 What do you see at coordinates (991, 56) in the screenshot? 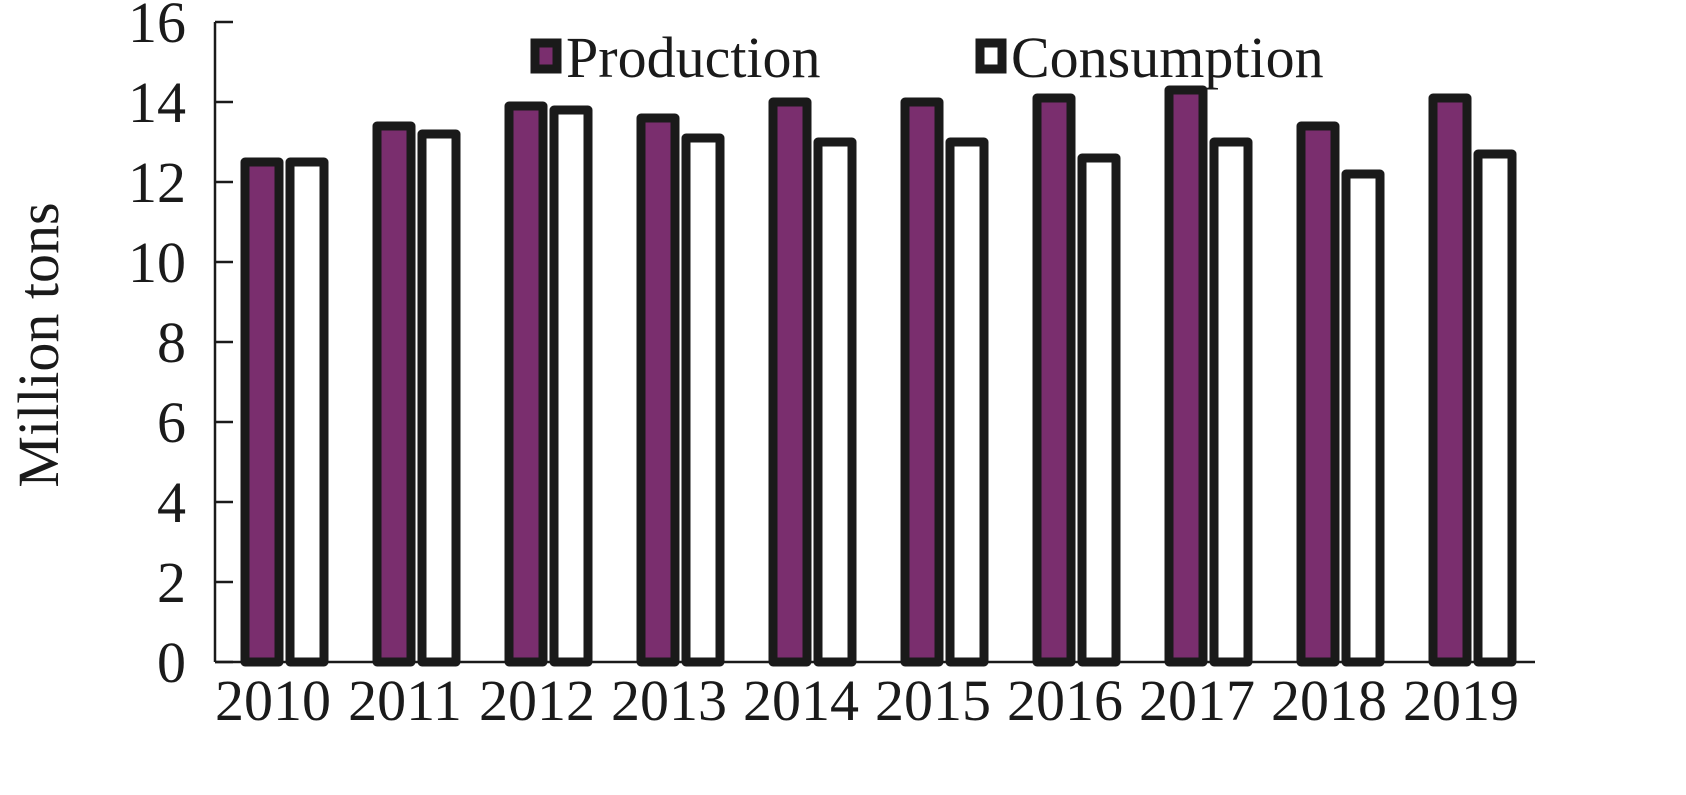
I see `legend-swatch-consumption` at bounding box center [991, 56].